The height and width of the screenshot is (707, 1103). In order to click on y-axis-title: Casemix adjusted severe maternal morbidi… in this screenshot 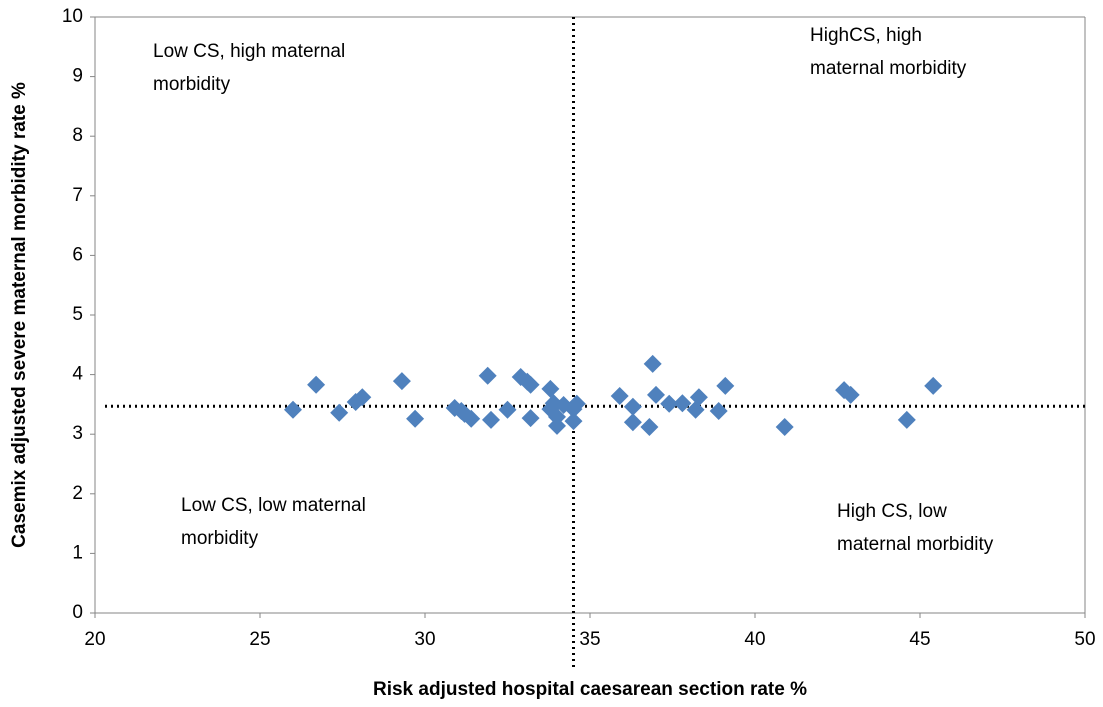, I will do `click(19, 315)`.